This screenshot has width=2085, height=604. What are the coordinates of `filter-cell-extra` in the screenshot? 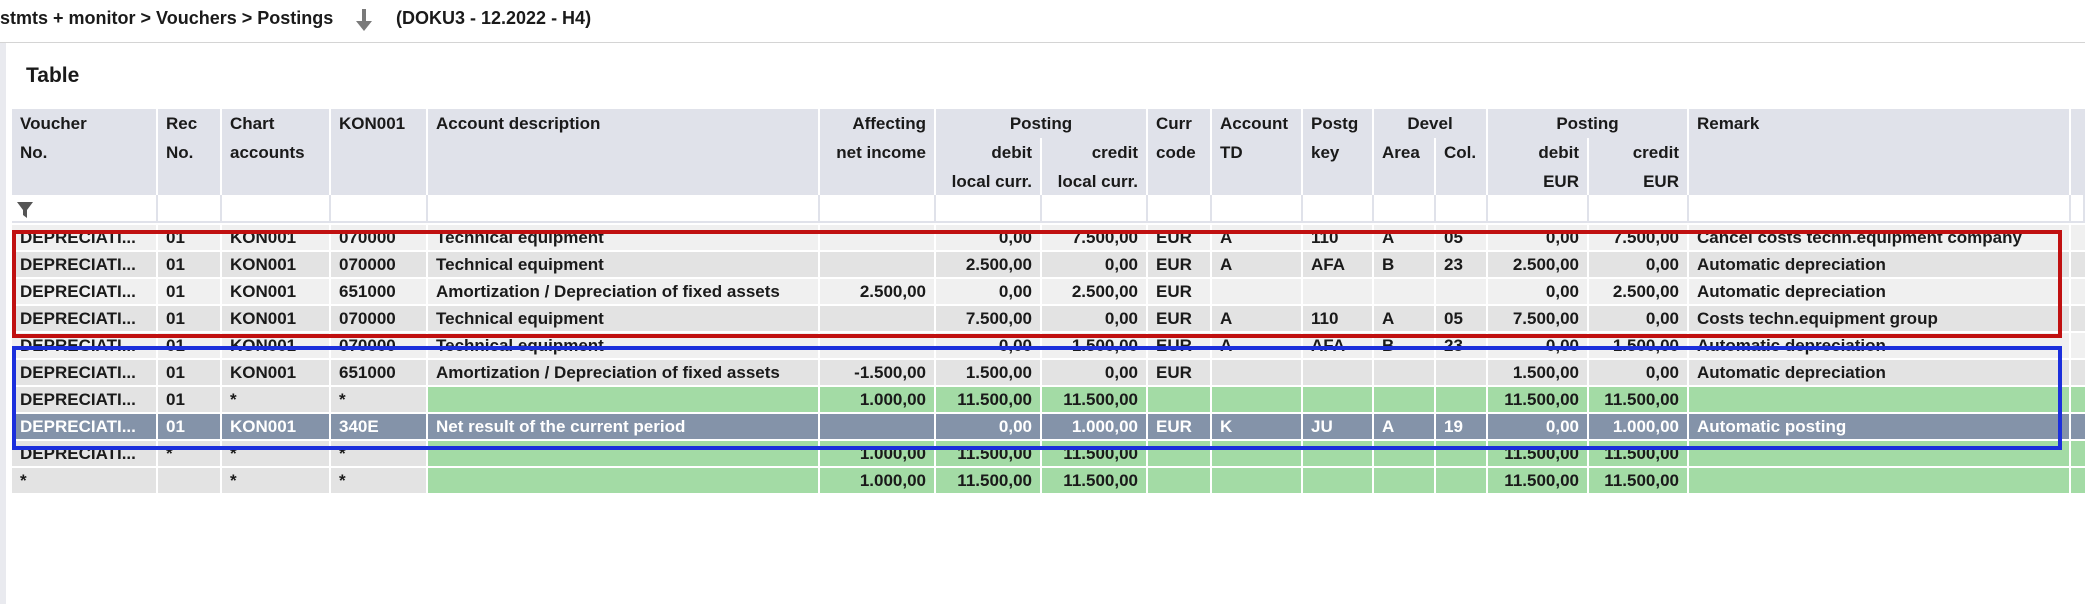 It's located at (2078, 209).